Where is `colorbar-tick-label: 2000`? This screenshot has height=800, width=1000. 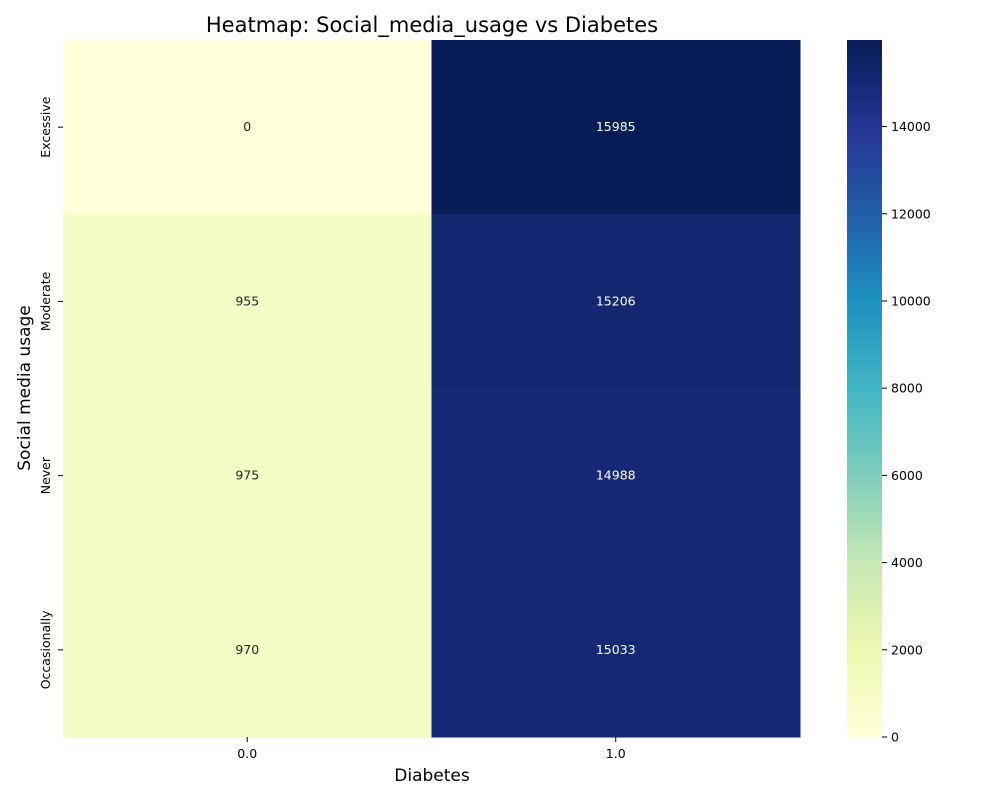 colorbar-tick-label: 2000 is located at coordinates (907, 649).